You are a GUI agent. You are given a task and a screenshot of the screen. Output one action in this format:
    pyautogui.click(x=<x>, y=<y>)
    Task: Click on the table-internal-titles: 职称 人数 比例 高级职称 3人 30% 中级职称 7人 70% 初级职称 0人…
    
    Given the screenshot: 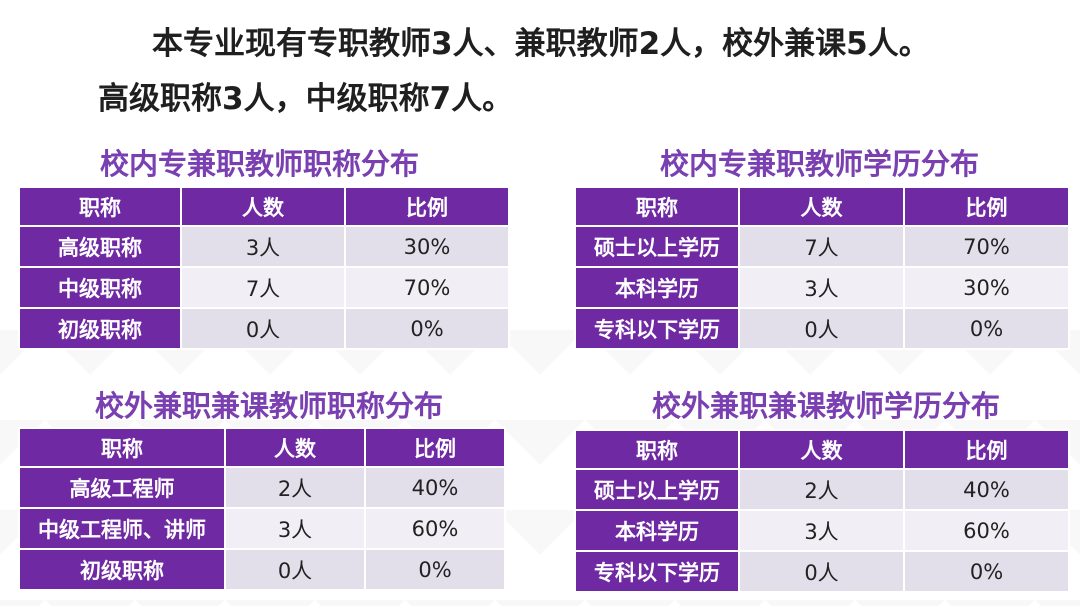 What is the action you would take?
    pyautogui.click(x=264, y=268)
    